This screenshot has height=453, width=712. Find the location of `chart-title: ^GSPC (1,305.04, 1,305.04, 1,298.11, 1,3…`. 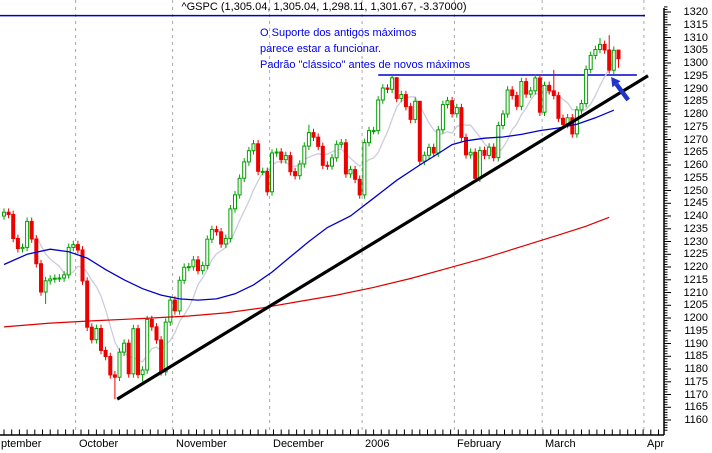

chart-title: ^GSPC (1,305.04, 1,305.04, 1,298.11, 1,3… is located at coordinates (324, 7).